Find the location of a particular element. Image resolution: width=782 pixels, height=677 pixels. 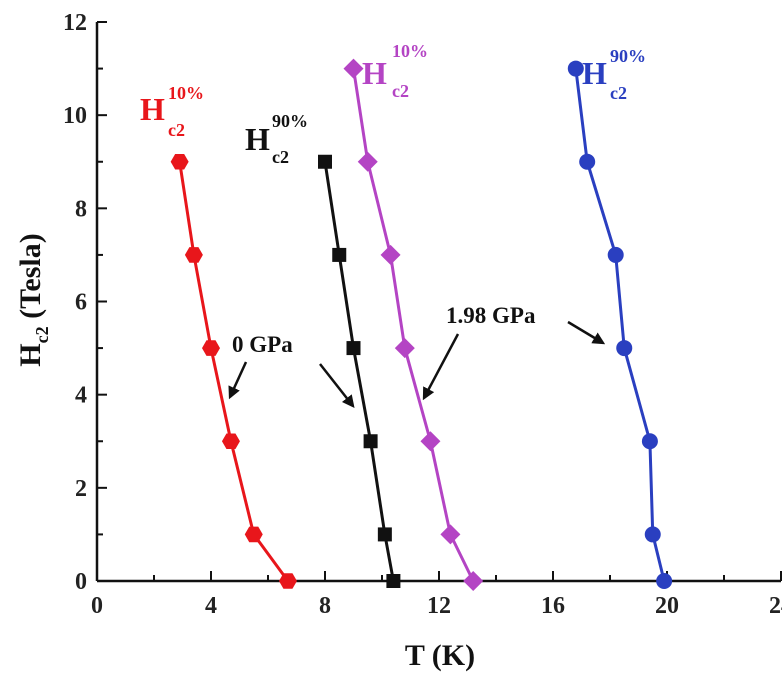

series-label-red: H 10% c2 is located at coordinates (172, 111).